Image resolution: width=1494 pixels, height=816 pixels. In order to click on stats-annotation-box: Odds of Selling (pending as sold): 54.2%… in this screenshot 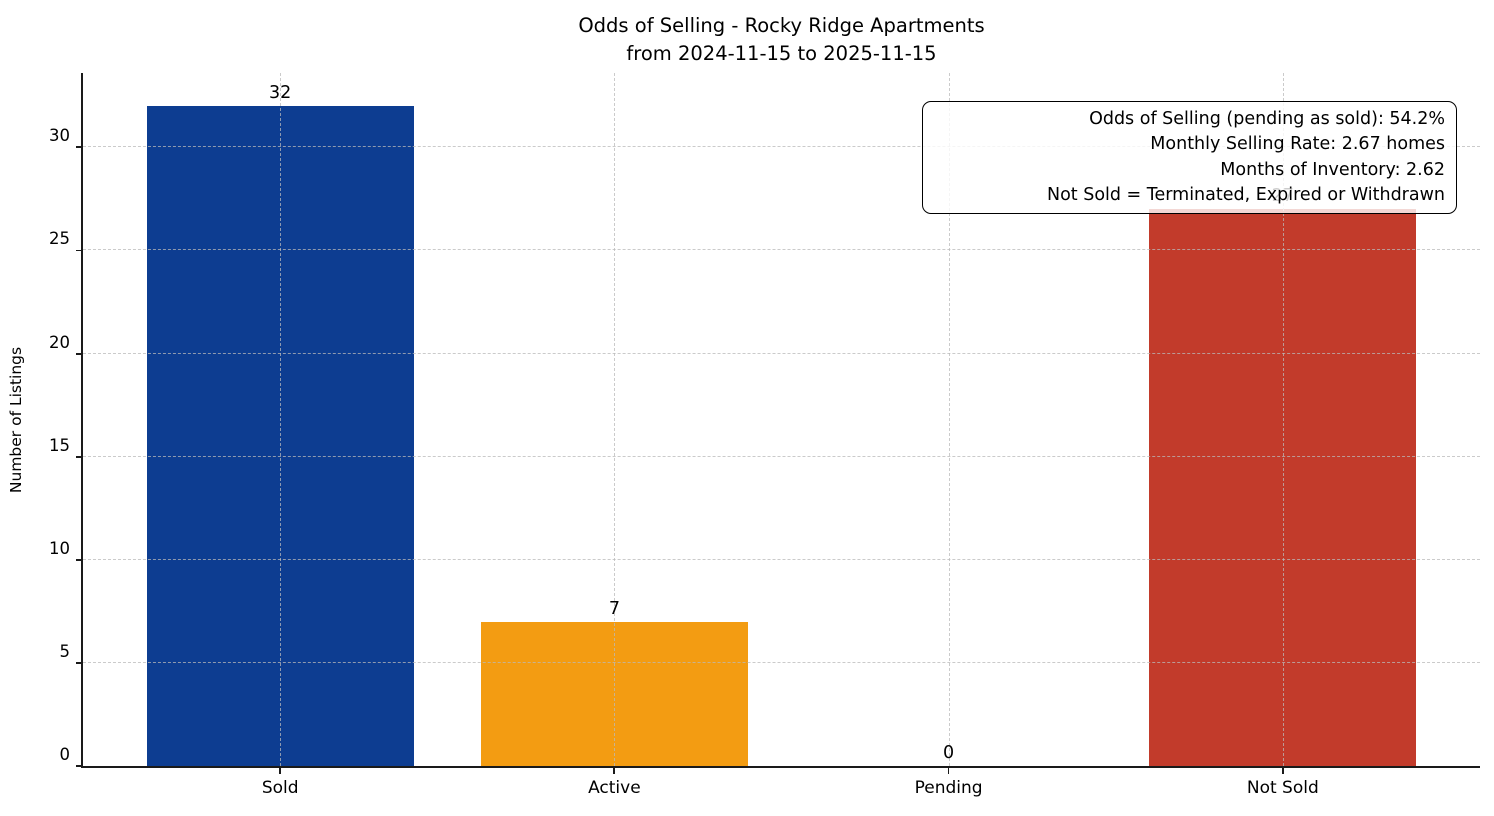, I will do `click(1189, 157)`.